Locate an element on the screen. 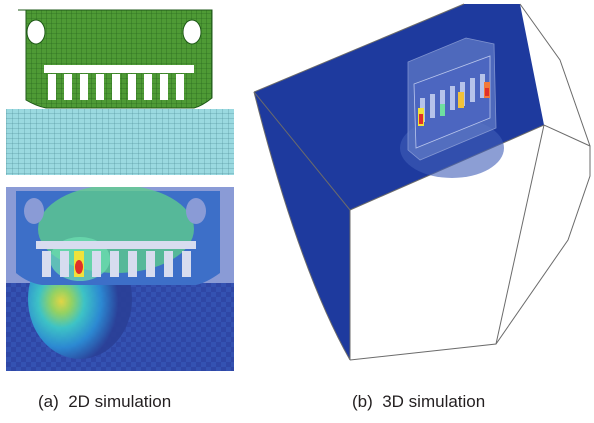  result-slot is located at coordinates (116, 245).